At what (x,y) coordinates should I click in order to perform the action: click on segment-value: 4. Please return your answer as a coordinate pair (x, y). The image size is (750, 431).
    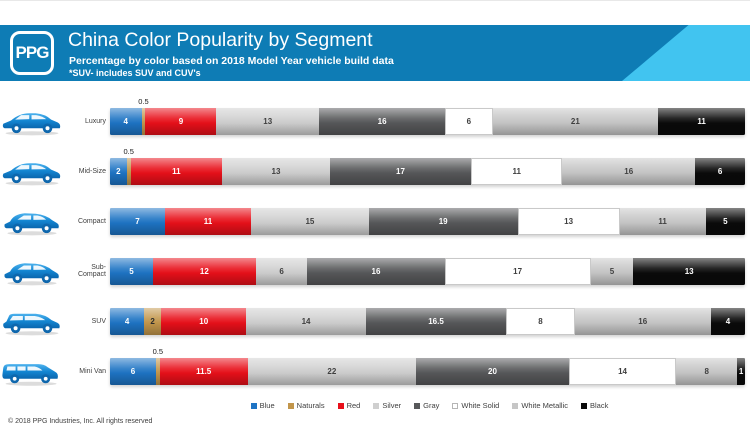
    Looking at the image, I should click on (125, 121).